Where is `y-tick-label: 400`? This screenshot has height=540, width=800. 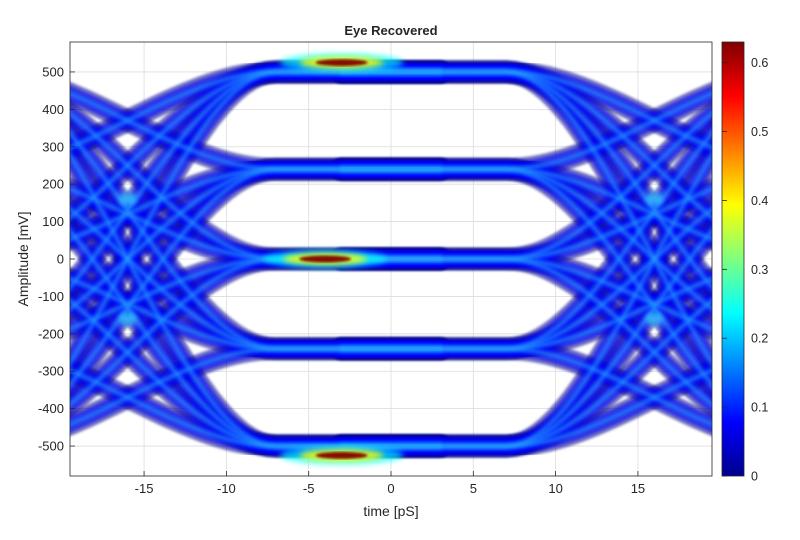 y-tick-label: 400 is located at coordinates (53, 109).